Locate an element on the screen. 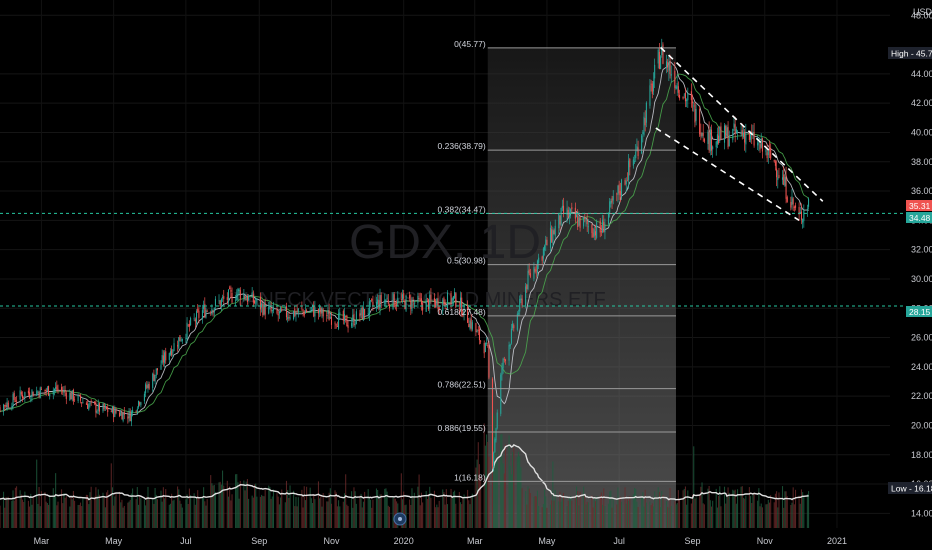 This screenshot has height=550, width=932. x-tick-label: 2020 is located at coordinates (404, 541).